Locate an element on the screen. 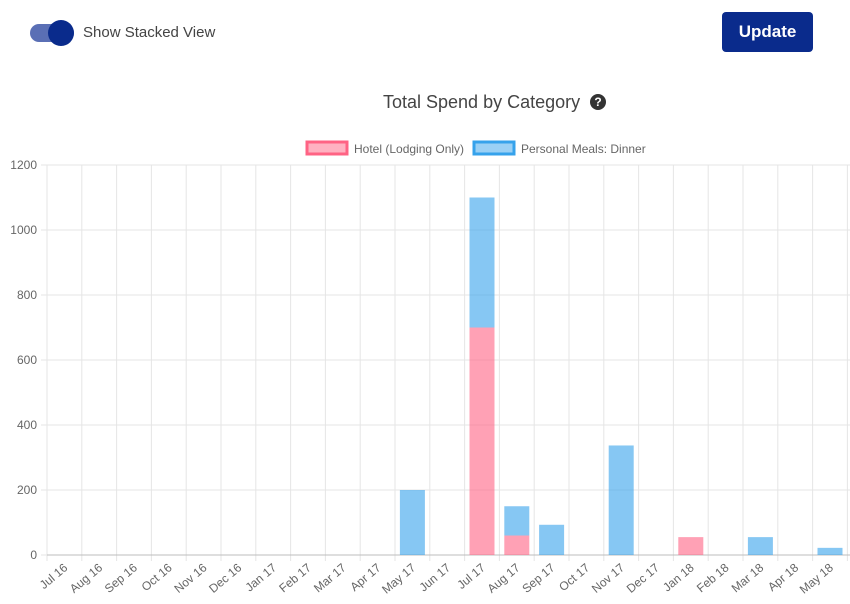 Image resolution: width=850 pixels, height=604 pixels. legend-label: Personal Meals: Dinner is located at coordinates (583, 149).